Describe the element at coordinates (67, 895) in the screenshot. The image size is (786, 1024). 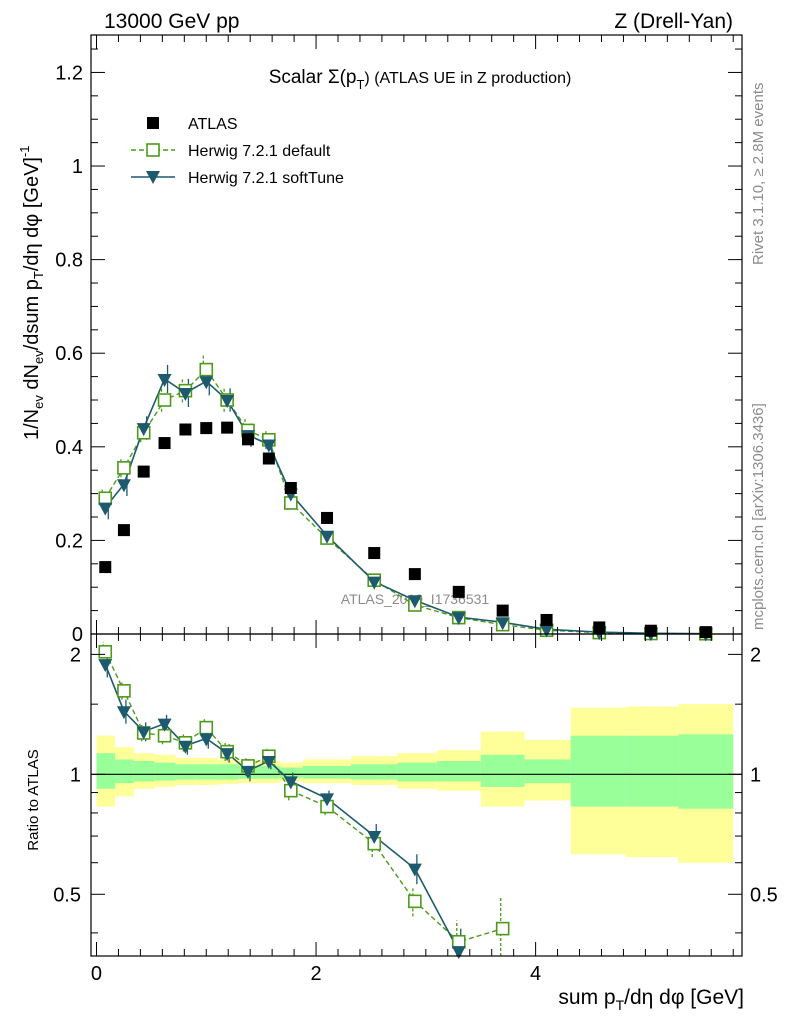
I see `ratio-ytick-label: 0.5` at that location.